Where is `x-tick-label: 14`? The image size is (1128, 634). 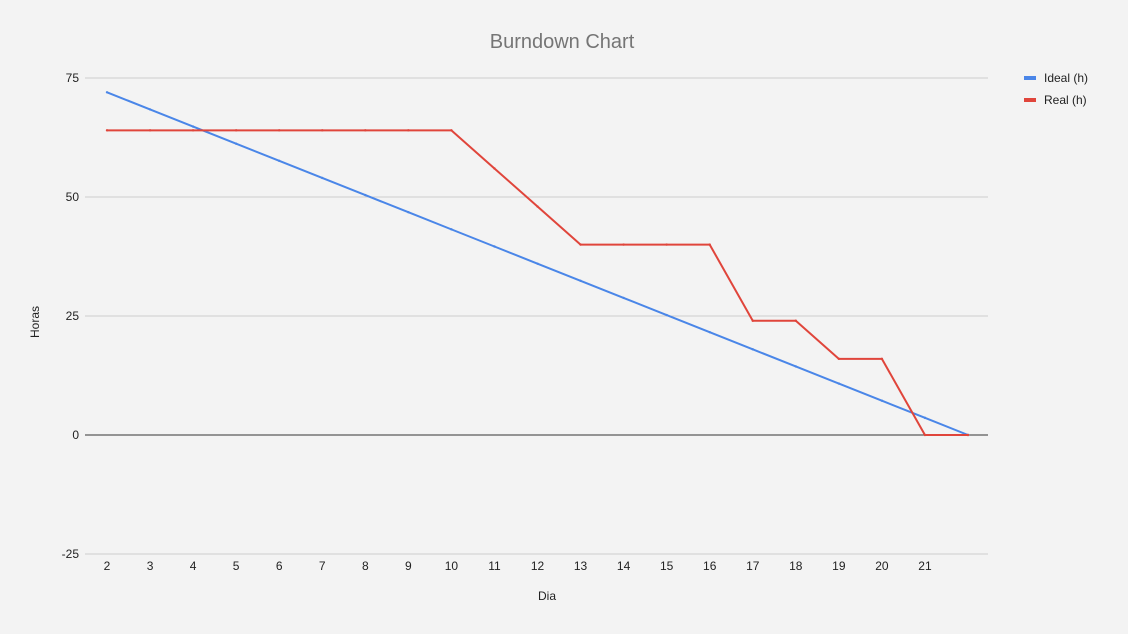 x-tick-label: 14 is located at coordinates (624, 566).